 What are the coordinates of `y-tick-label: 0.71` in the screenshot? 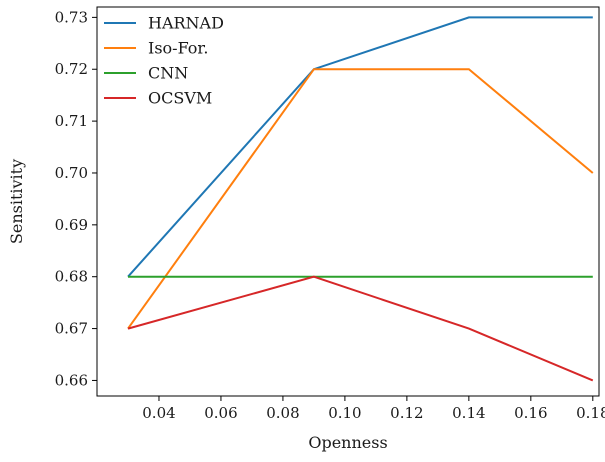 It's located at (71, 121).